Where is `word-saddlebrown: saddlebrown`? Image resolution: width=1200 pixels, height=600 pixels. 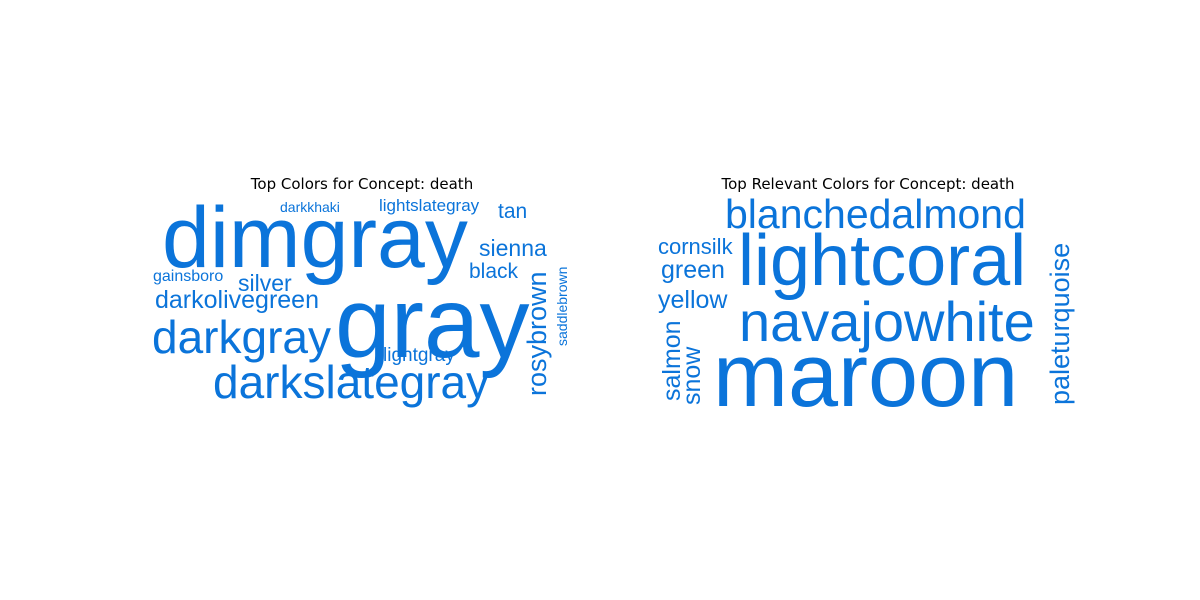
word-saddlebrown: saddlebrown is located at coordinates (562, 306).